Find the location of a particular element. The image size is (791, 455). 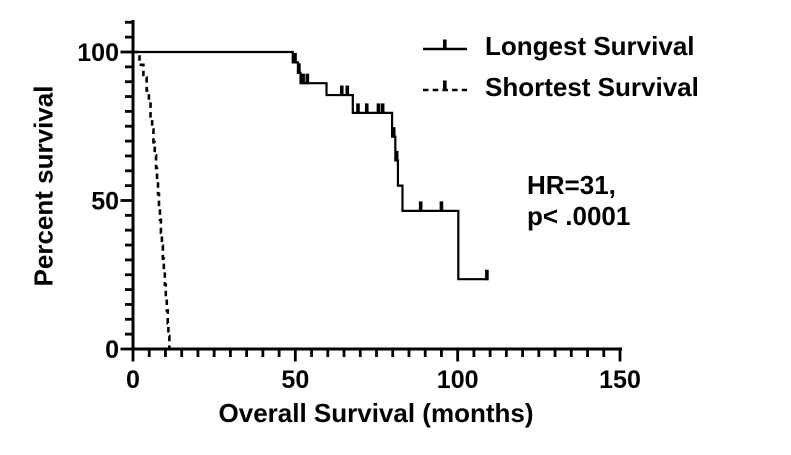

y-tick-label-0: 0 is located at coordinates (112, 350).